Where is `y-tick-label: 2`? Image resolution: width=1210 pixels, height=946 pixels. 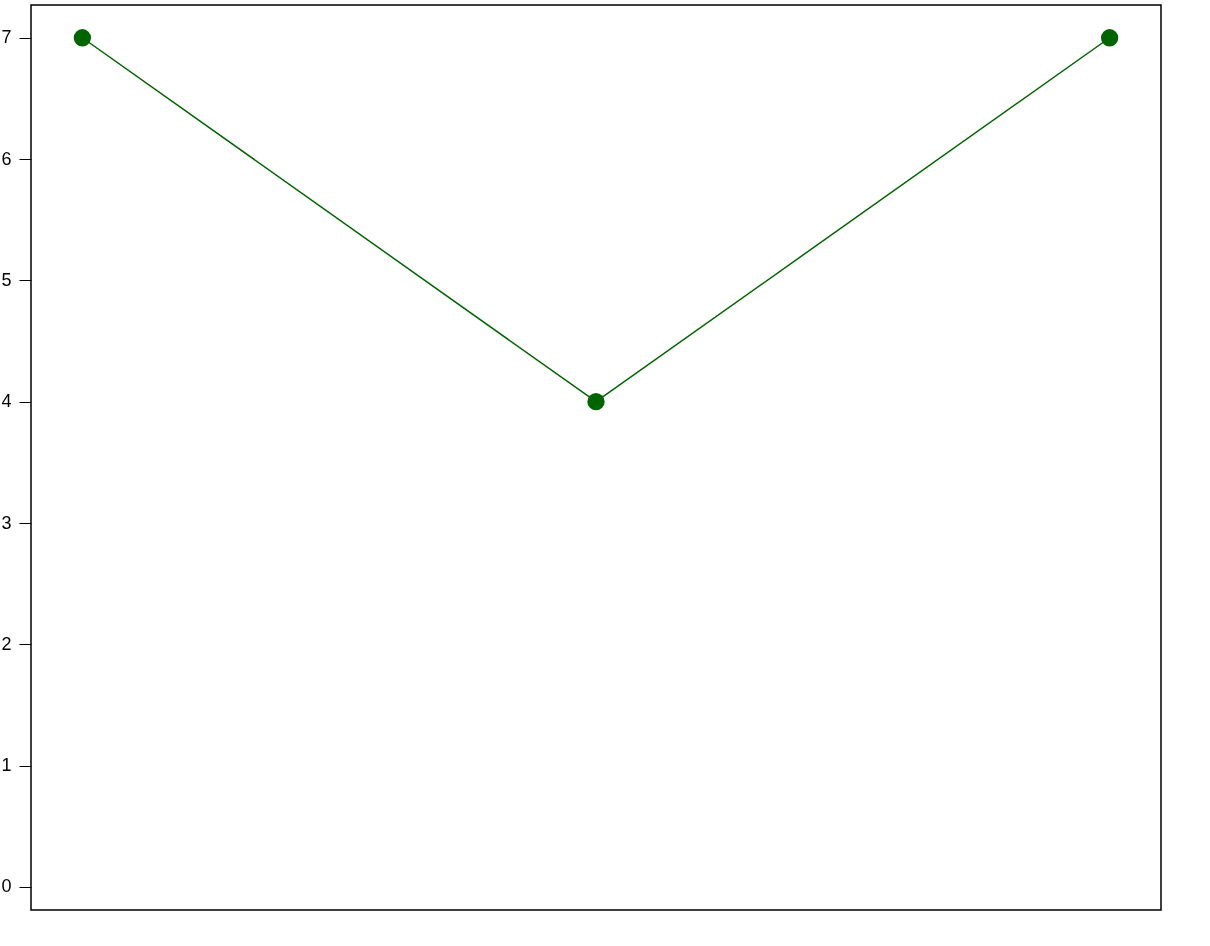 y-tick-label: 2 is located at coordinates (6, 643).